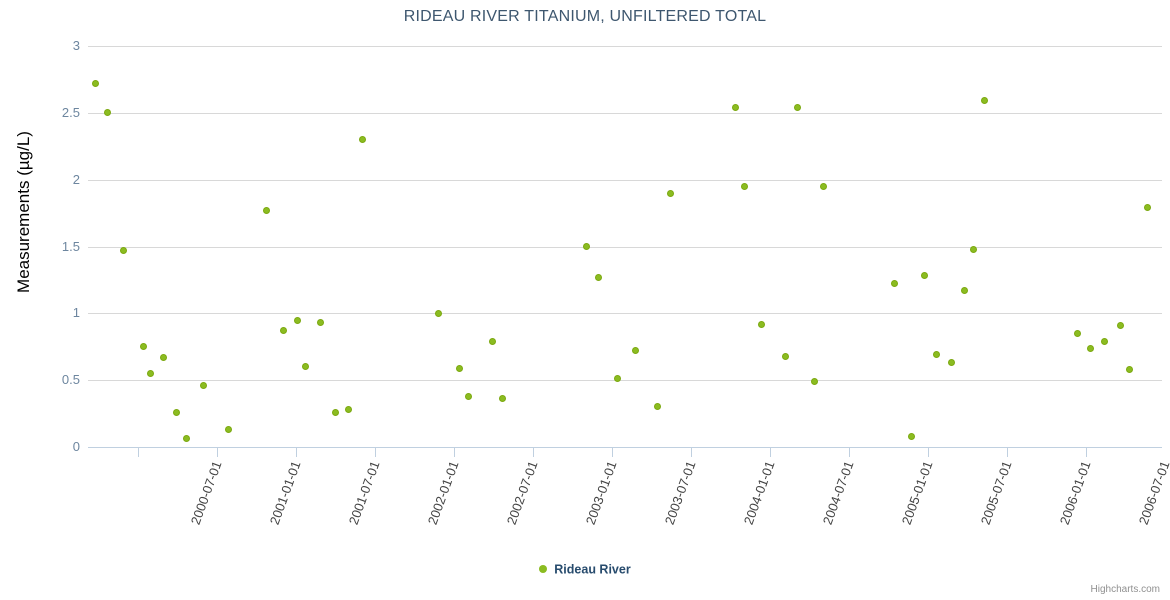 The image size is (1170, 600). I want to click on x-axis-tick-label: 2006-01-01, so click(1075, 493).